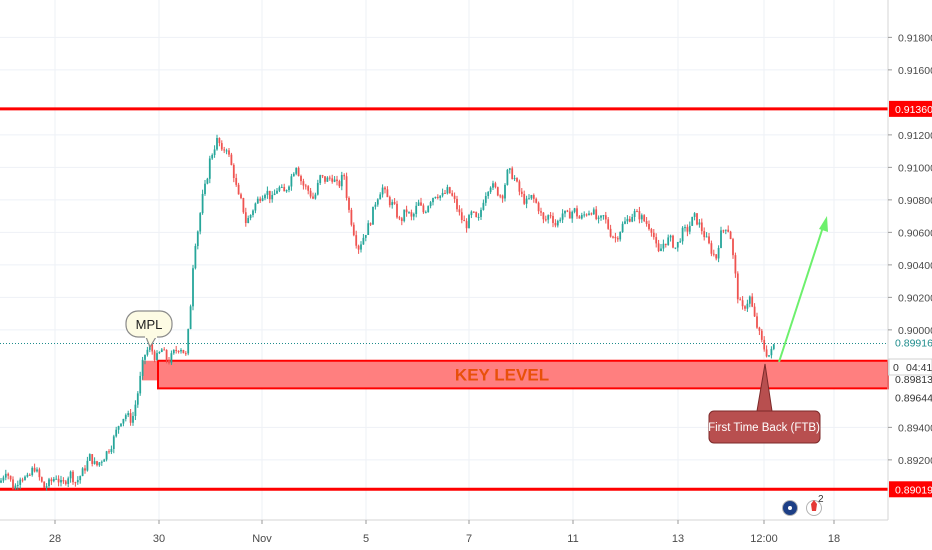  I want to click on svg-text: 0, so click(896, 368).